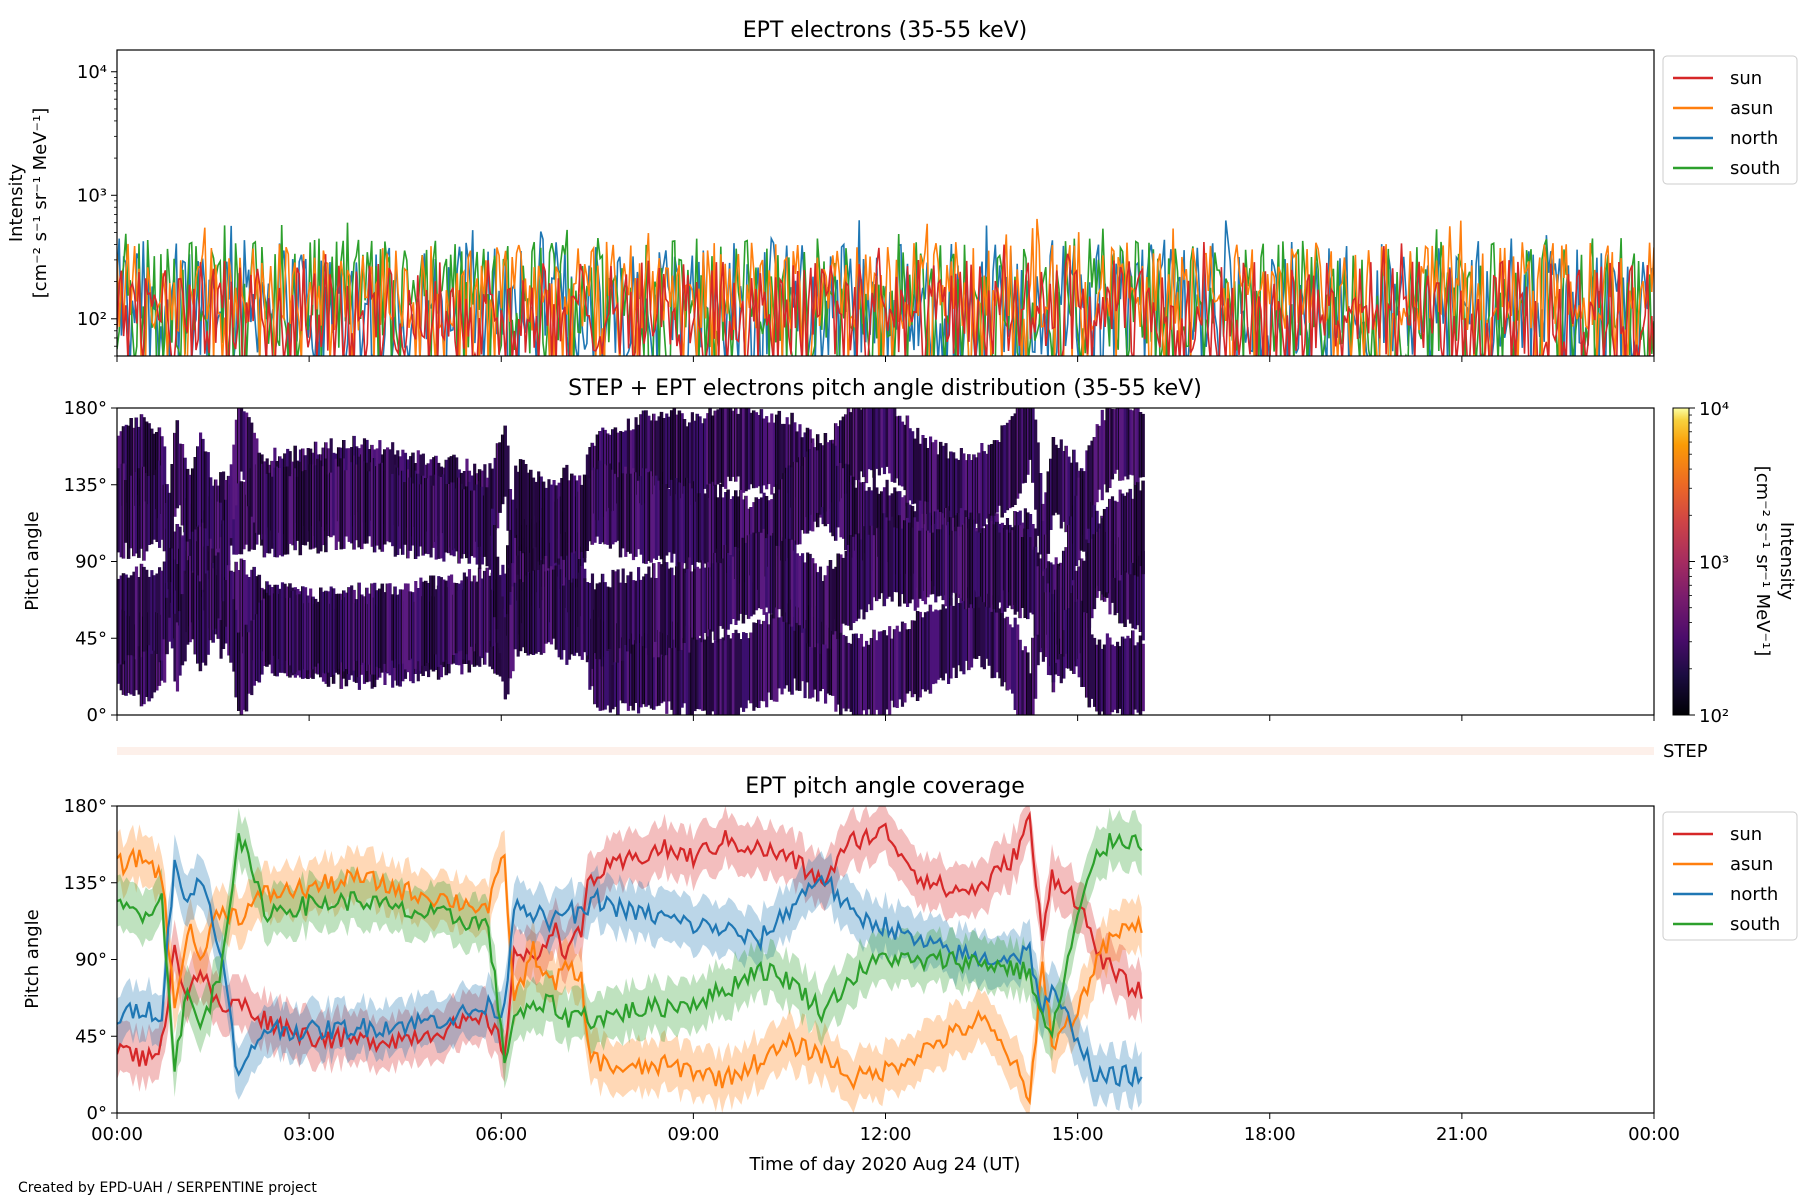 This screenshot has width=1800, height=1200. Describe the element at coordinates (167, 1188) in the screenshot. I see `credit-text: Created by EPD-UAH / SERPENTINE project` at that location.